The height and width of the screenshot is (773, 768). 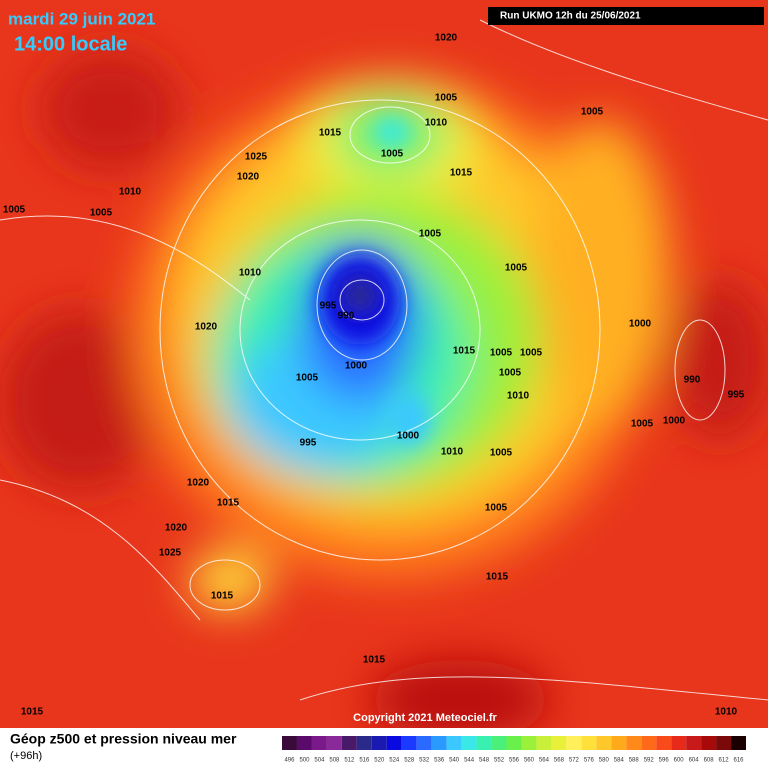 What do you see at coordinates (604, 761) in the screenshot?
I see `scale-label: 580` at bounding box center [604, 761].